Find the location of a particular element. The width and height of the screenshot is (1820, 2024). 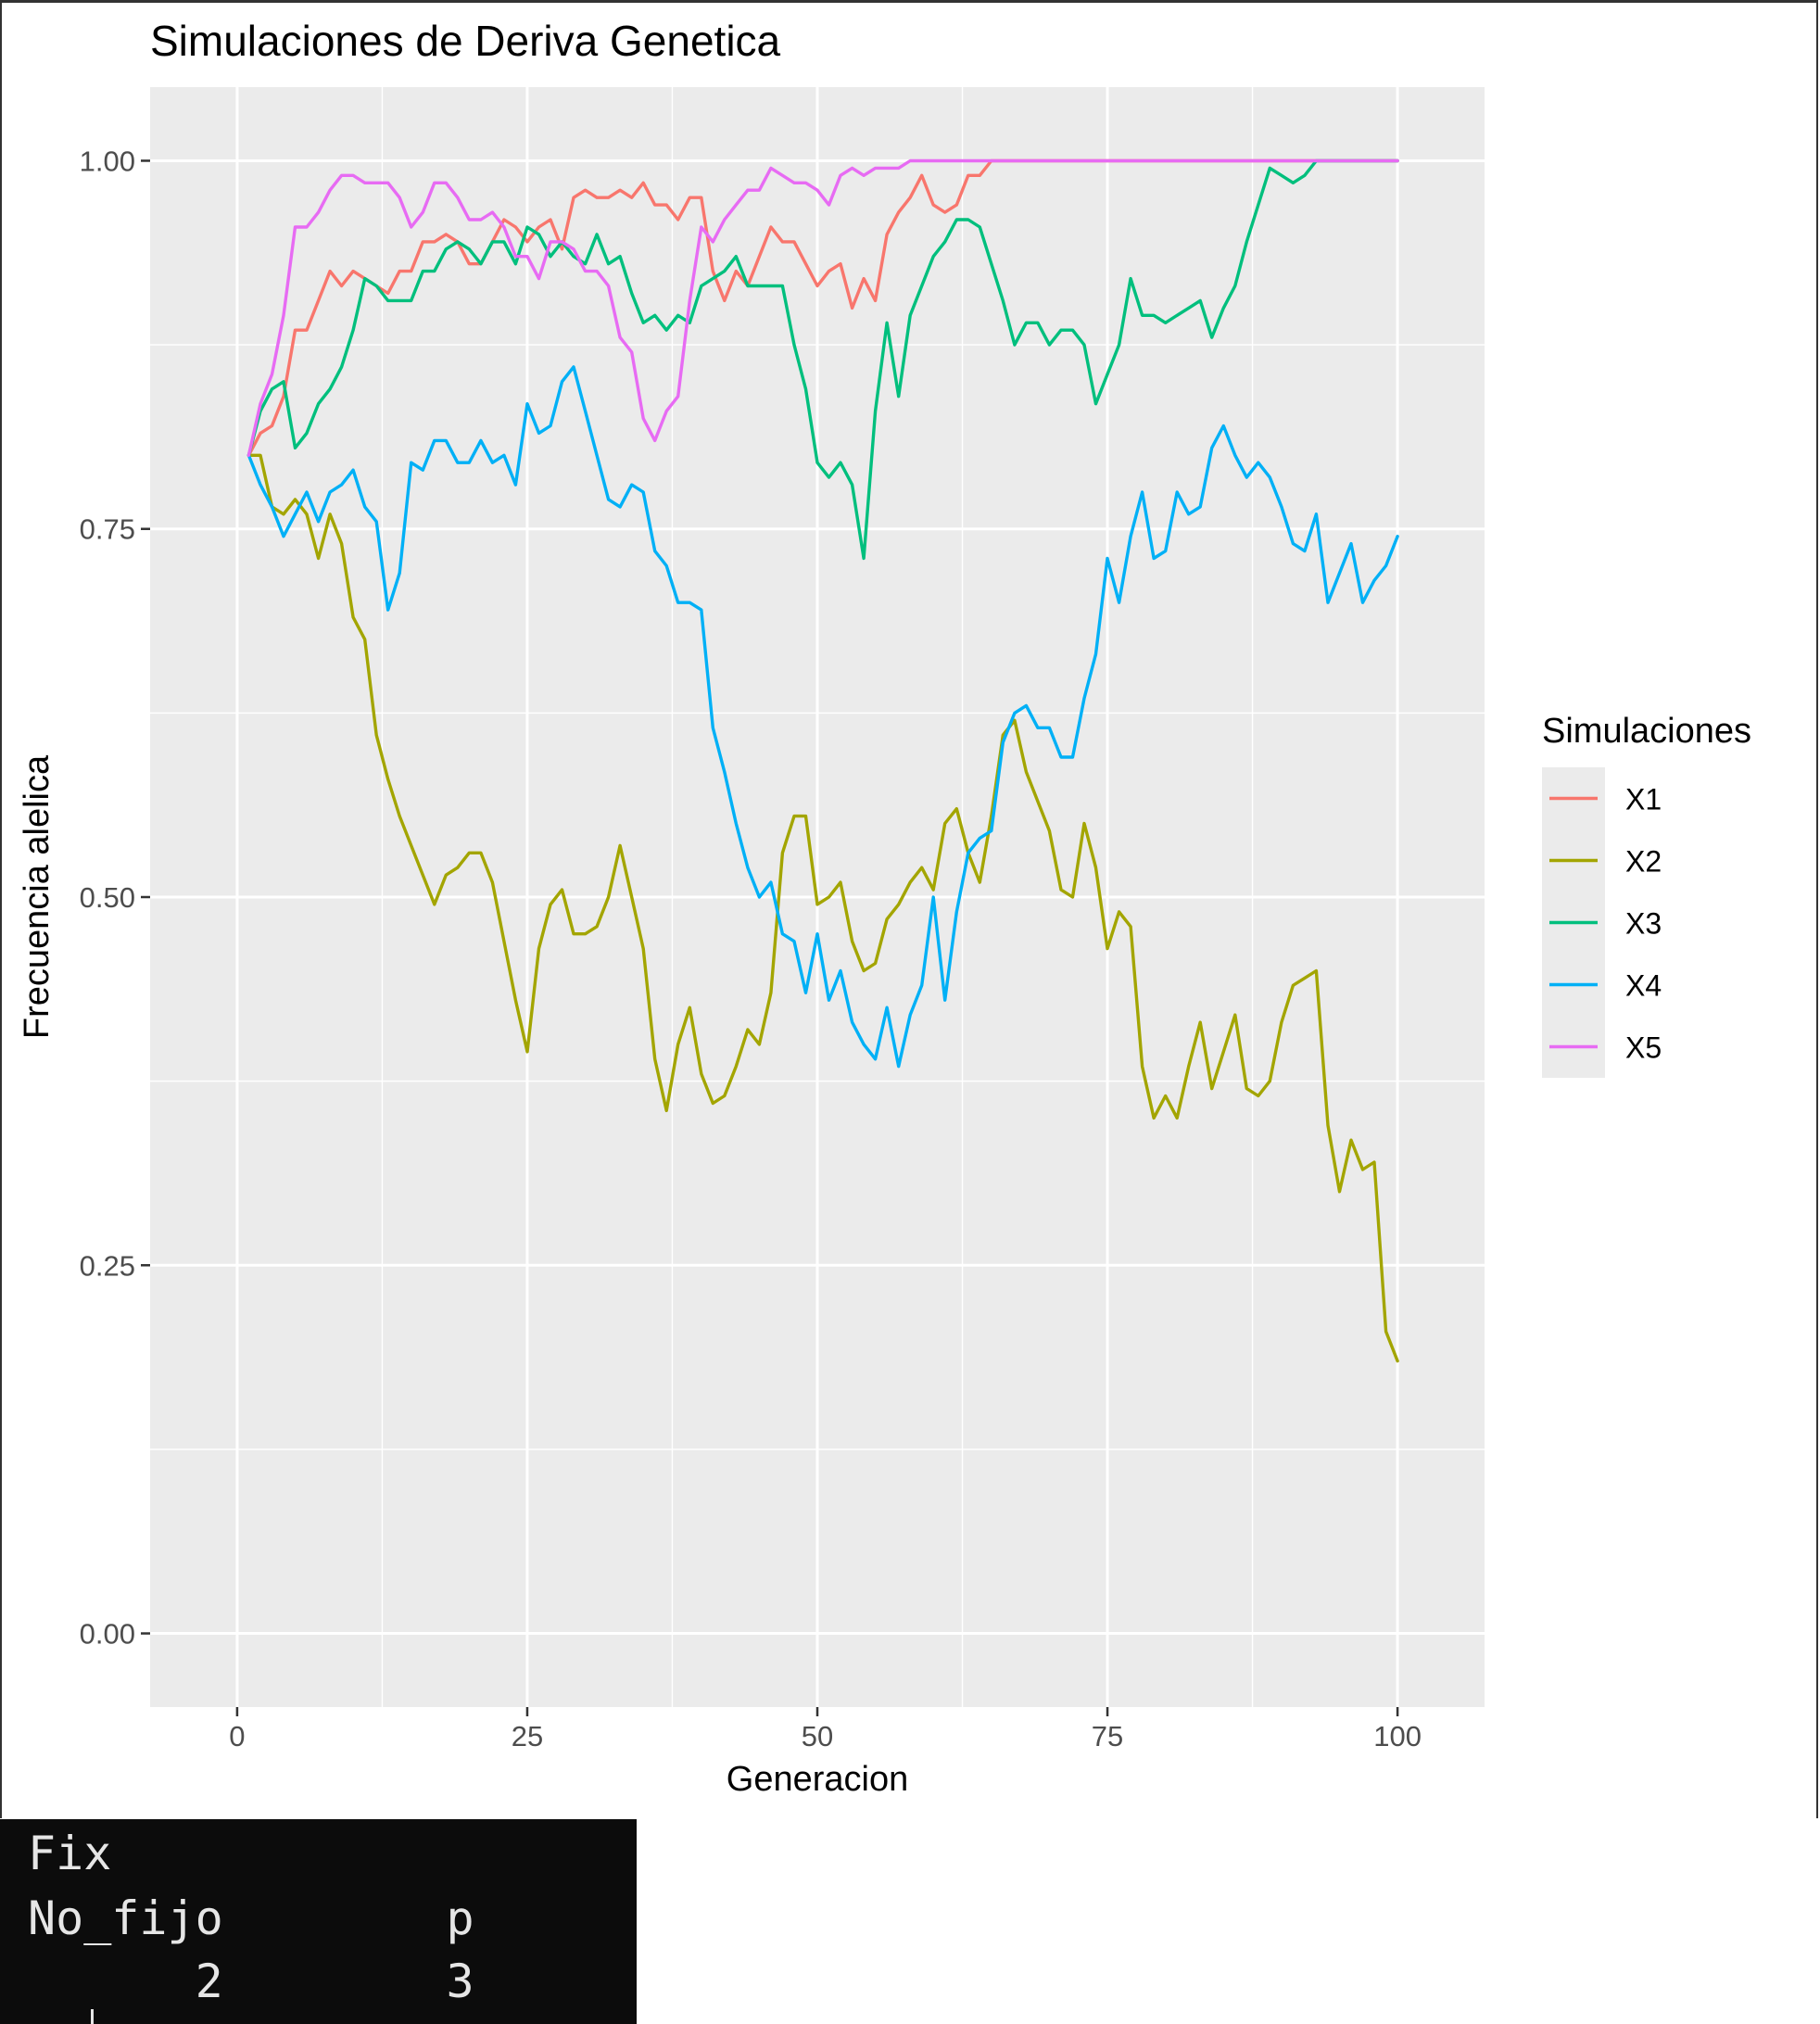

legend-label-x3: X3 is located at coordinates (1643, 924).